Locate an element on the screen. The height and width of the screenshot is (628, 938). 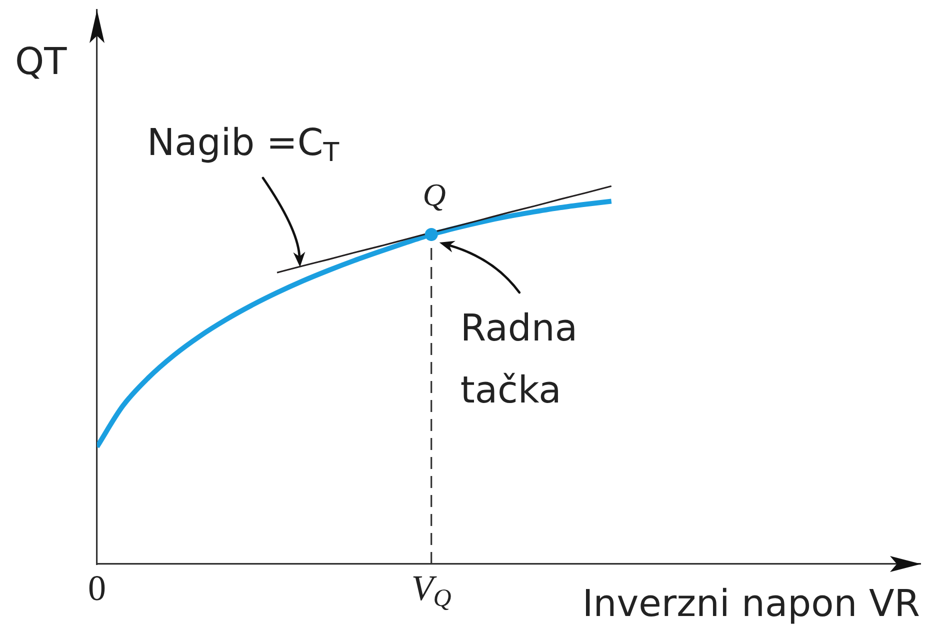
x-axis-title: Inverzni napon VR is located at coordinates (751, 603).